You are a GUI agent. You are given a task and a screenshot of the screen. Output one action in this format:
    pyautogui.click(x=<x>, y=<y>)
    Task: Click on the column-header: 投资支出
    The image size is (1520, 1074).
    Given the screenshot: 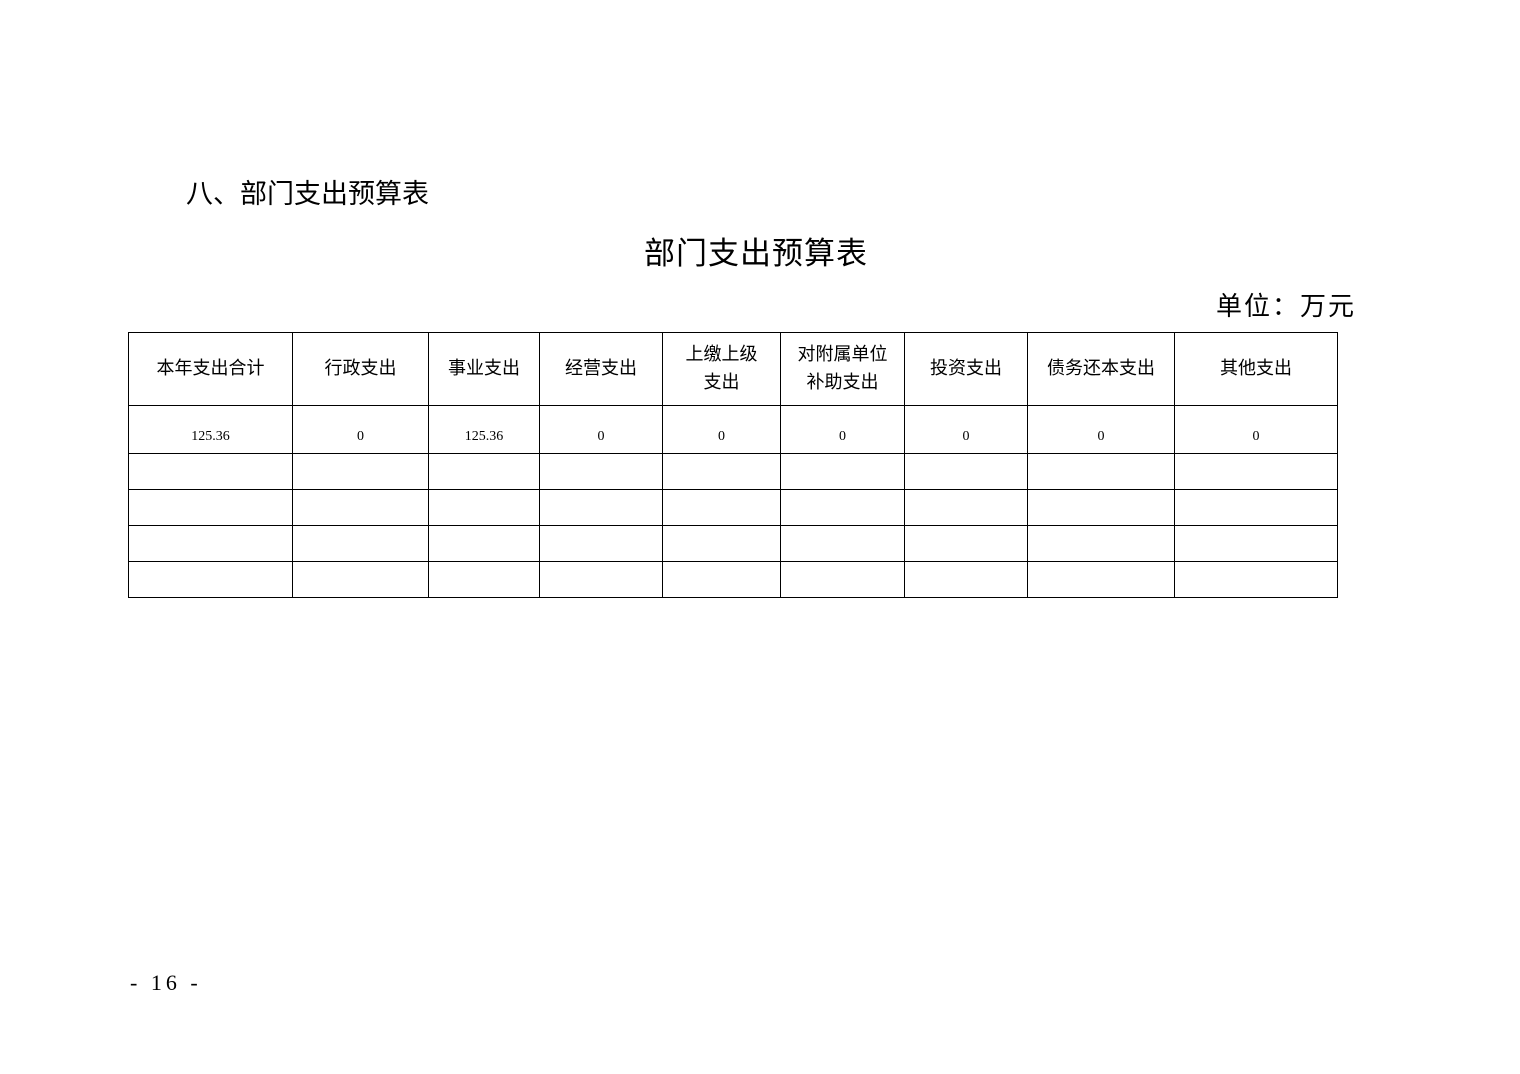 What is the action you would take?
    pyautogui.click(x=966, y=369)
    